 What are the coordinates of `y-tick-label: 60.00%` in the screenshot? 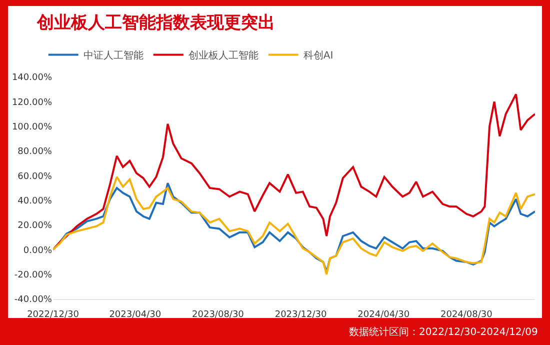 It's located at (35, 177).